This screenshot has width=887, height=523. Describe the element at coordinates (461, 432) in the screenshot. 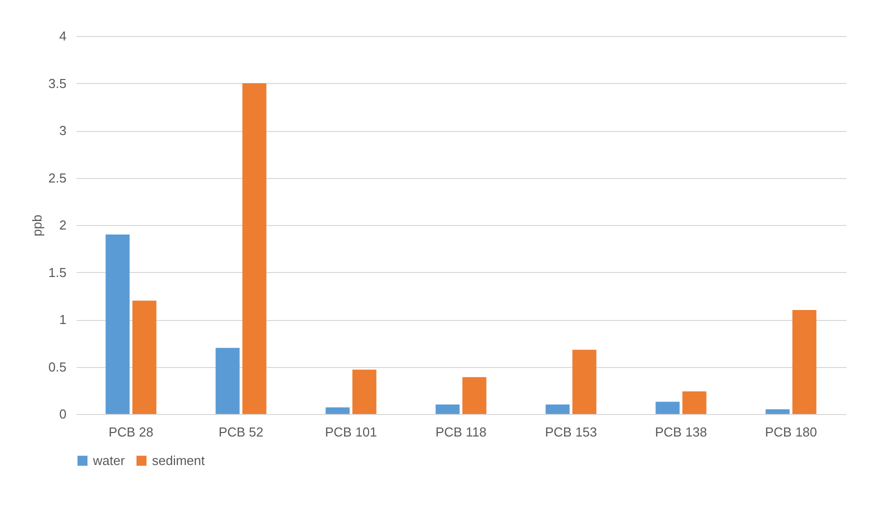

I see `x-tick-label: PCB 118` at that location.